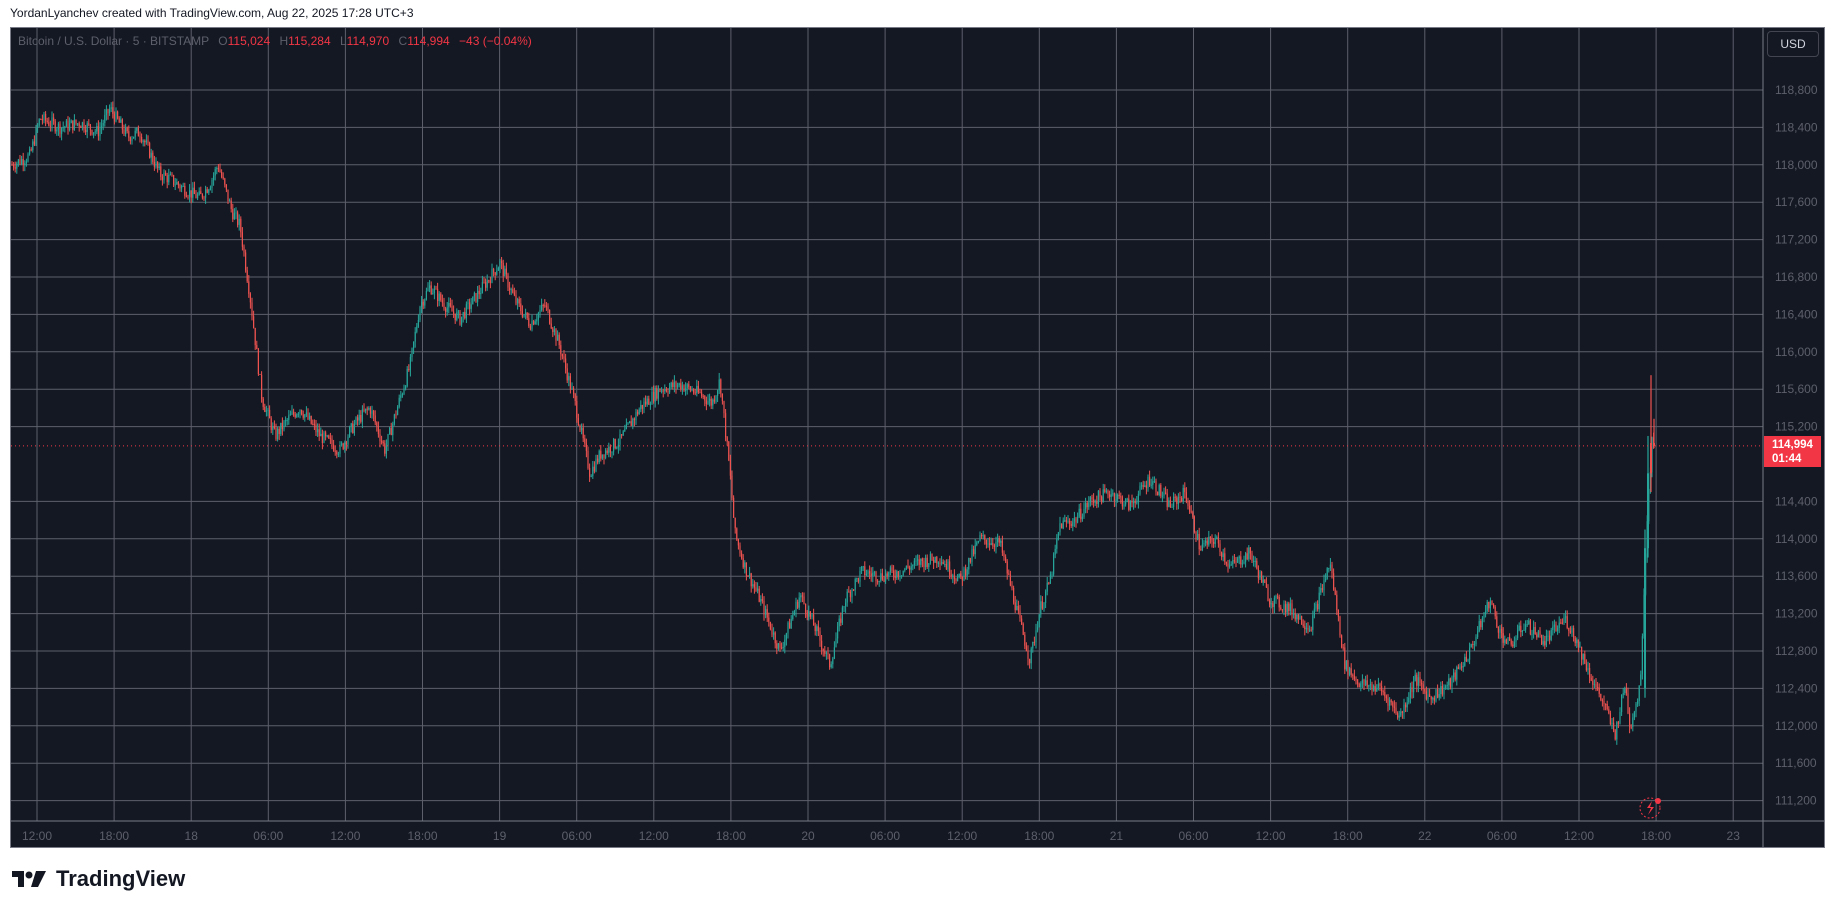 This screenshot has height=909, width=1835. What do you see at coordinates (1796, 539) in the screenshot?
I see `price-axis-label: 114,000` at bounding box center [1796, 539].